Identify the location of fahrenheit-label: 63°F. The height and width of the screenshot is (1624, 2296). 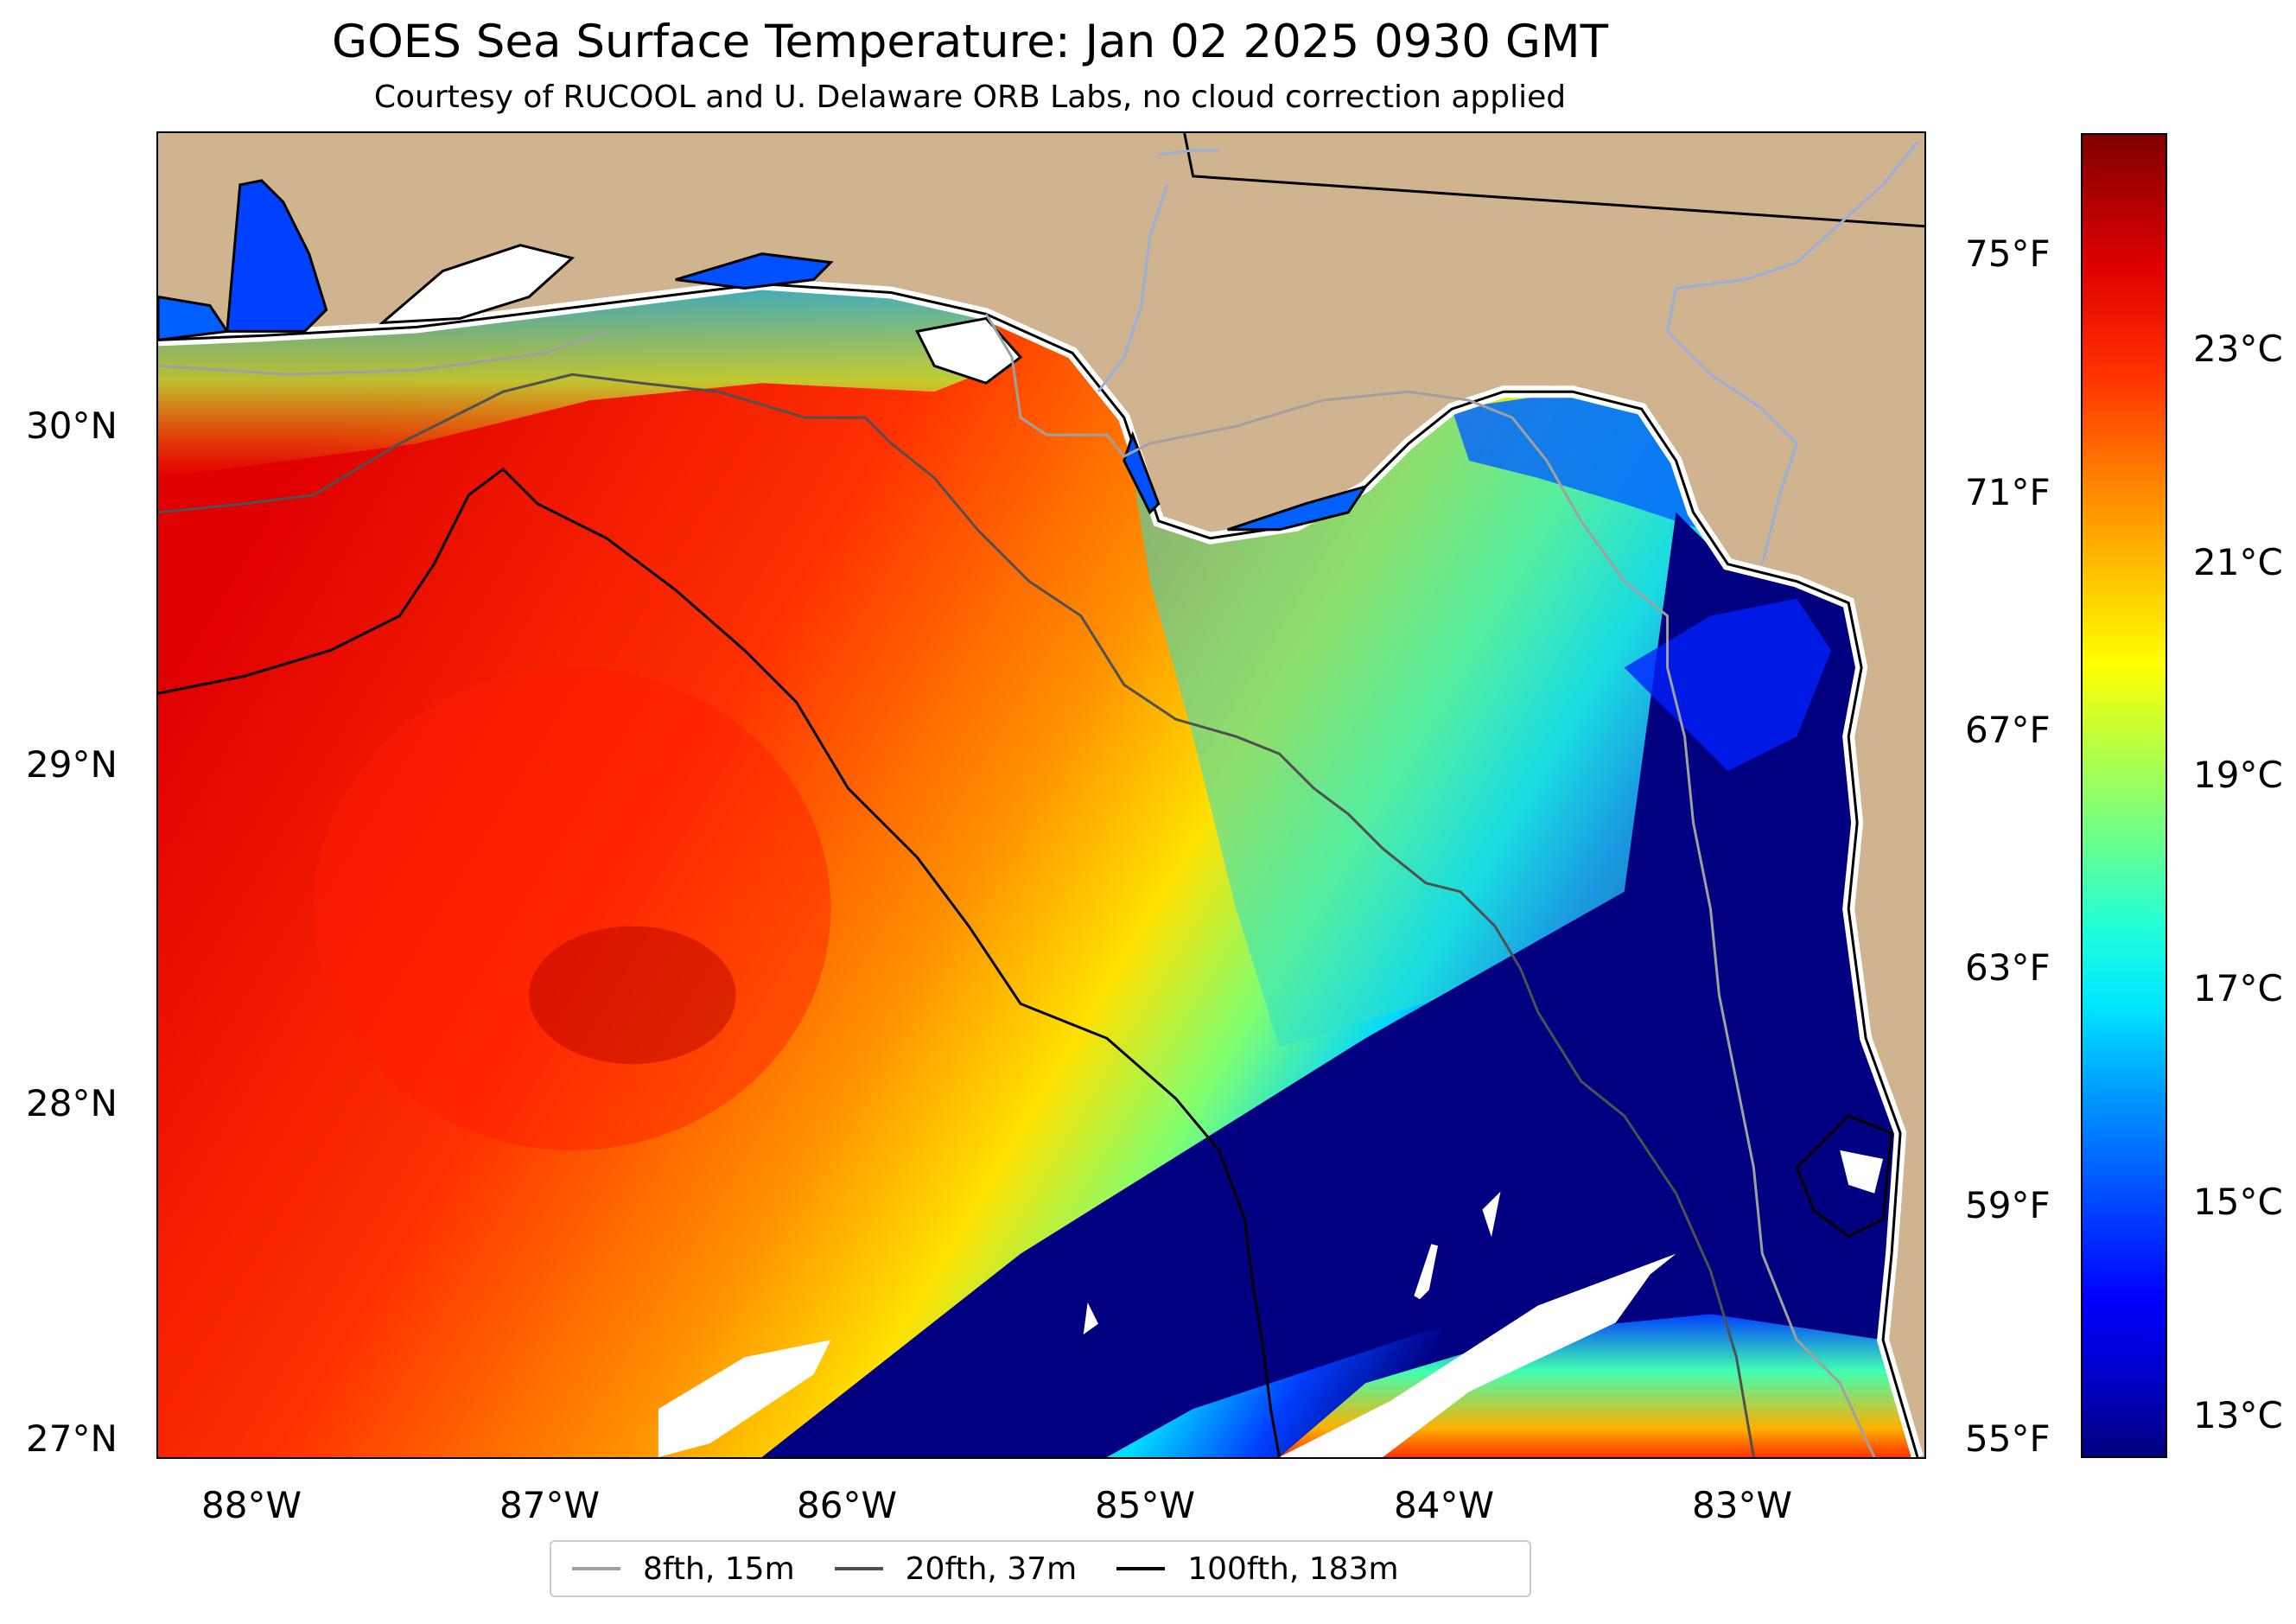
(2008, 968).